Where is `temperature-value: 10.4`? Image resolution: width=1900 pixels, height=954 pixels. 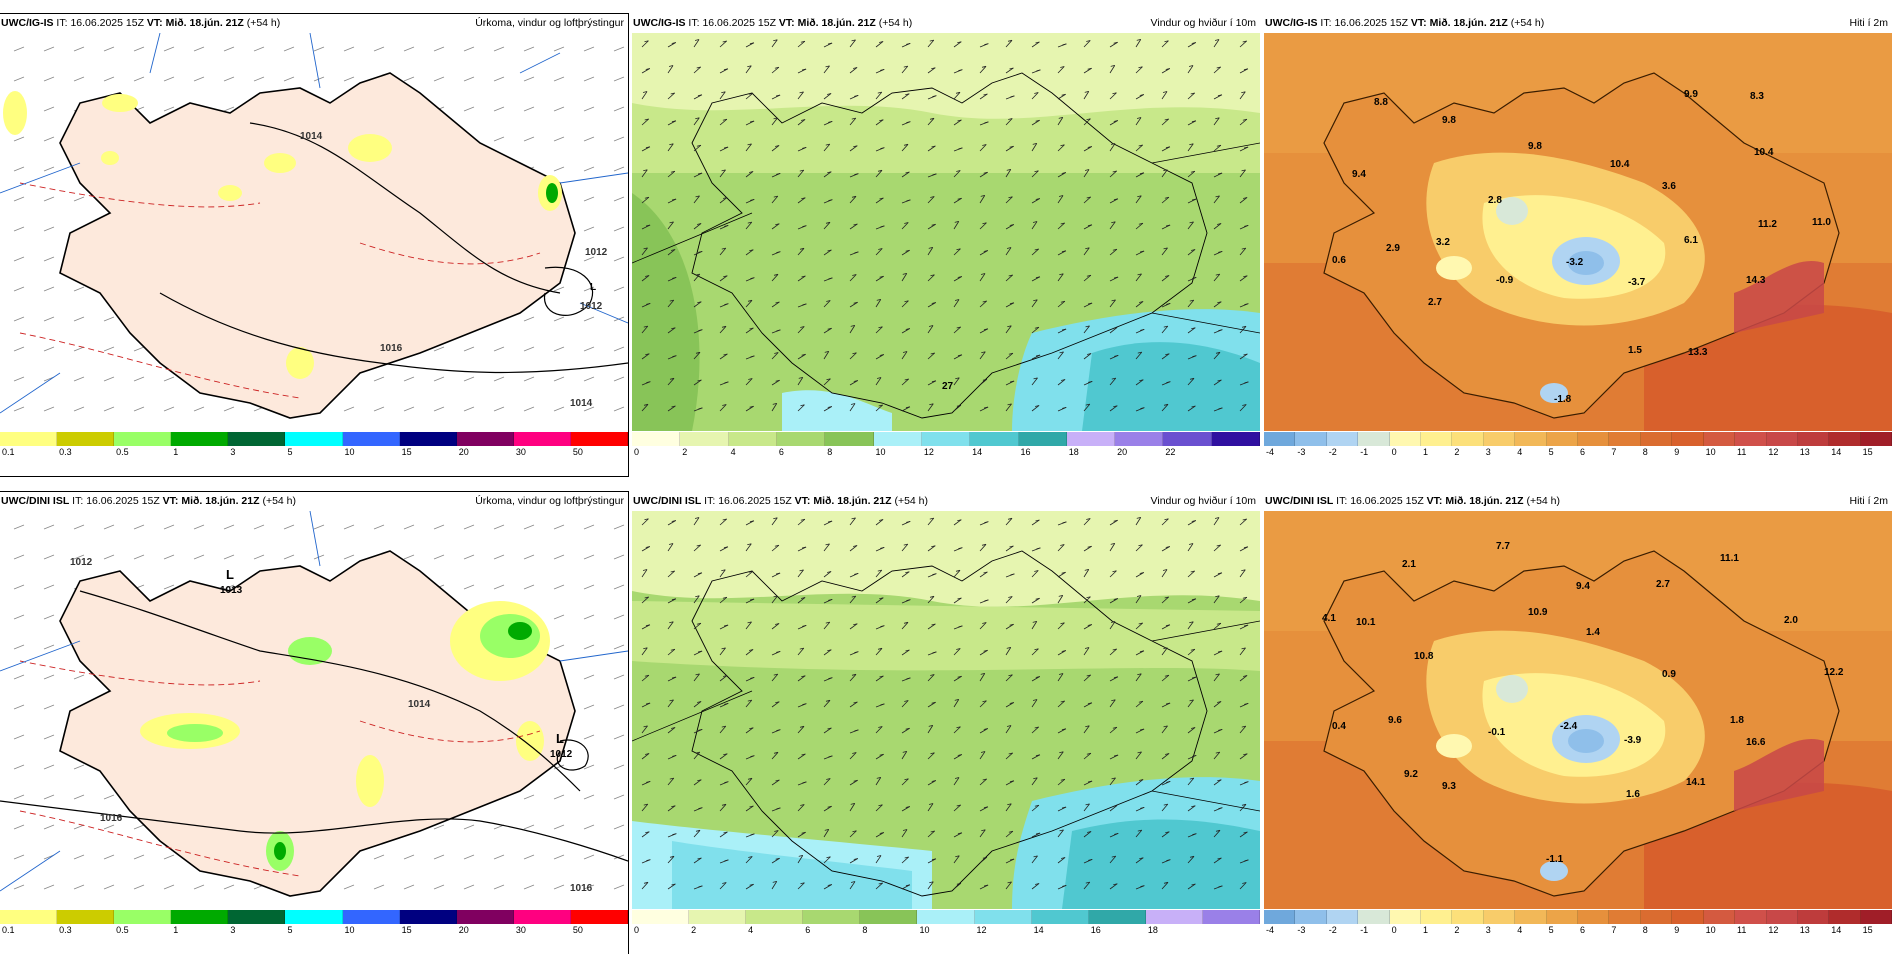 temperature-value: 10.4 is located at coordinates (1620, 164).